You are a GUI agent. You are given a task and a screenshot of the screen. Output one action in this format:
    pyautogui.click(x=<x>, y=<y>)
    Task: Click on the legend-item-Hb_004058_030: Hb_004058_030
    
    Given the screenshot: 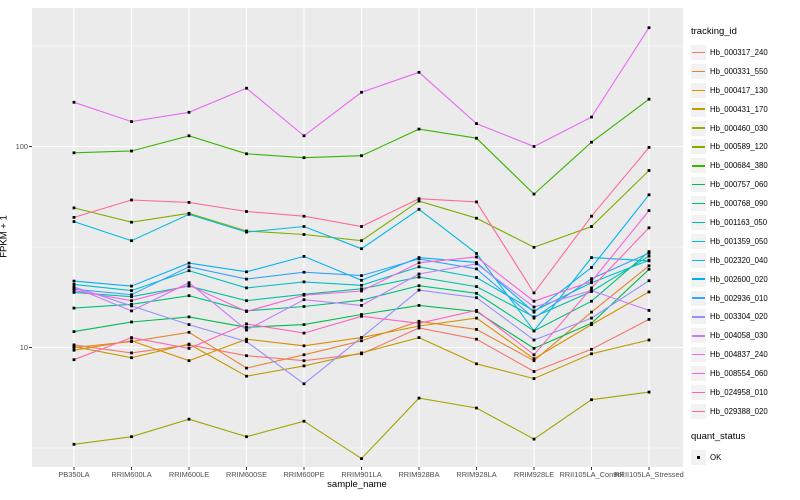 What is the action you would take?
    pyautogui.click(x=745, y=335)
    